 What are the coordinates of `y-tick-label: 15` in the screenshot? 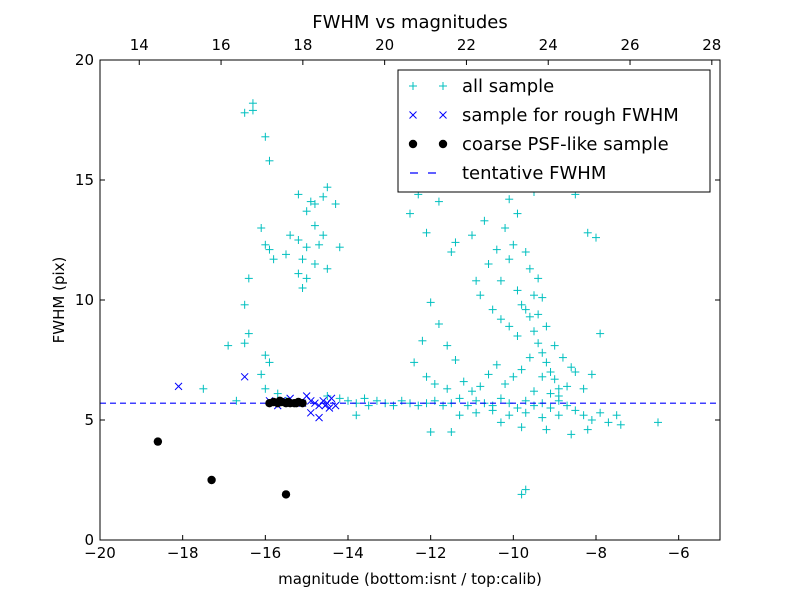 It's located at (84, 180).